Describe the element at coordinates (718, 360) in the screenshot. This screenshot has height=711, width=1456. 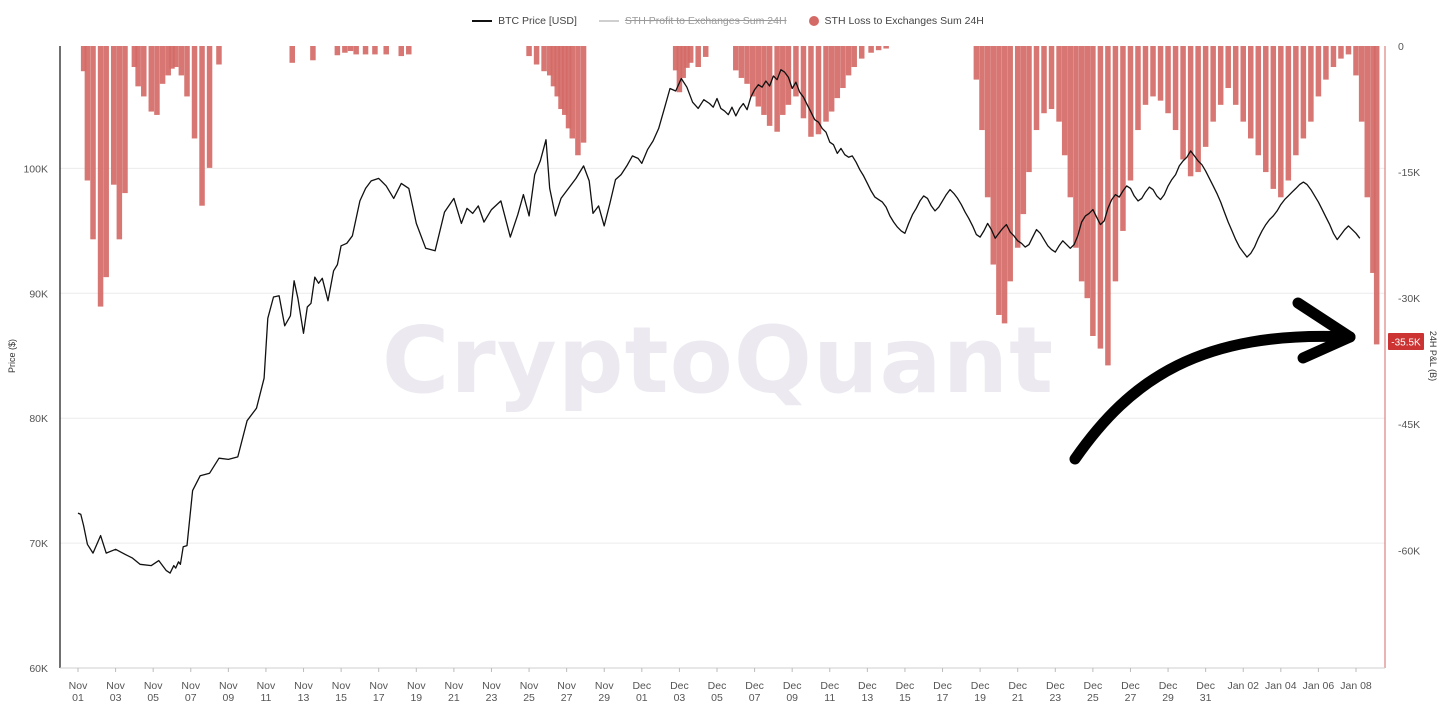
I see `watermark: CryptoQuant` at that location.